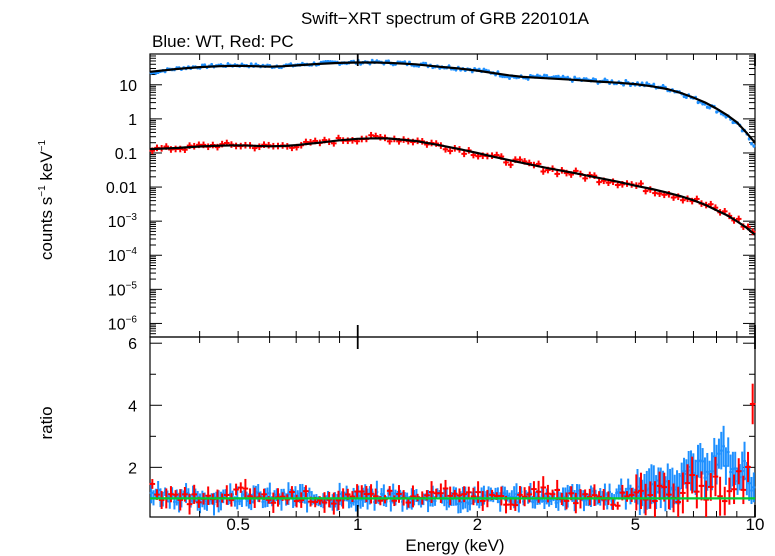  Describe the element at coordinates (42, 191) in the screenshot. I see `ylabel-part-2: −1` at that location.